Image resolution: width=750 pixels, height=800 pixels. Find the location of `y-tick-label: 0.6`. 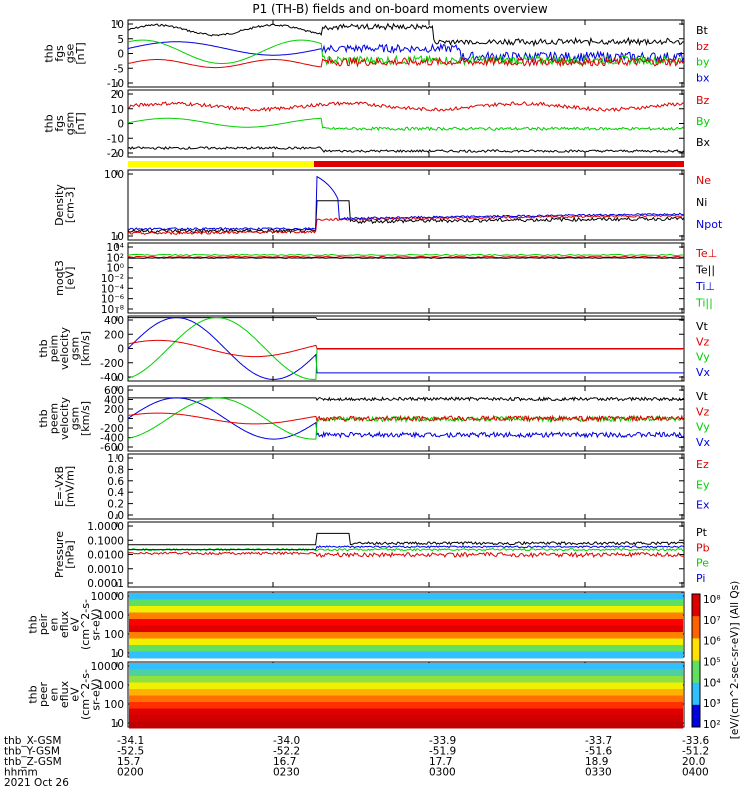

y-tick-label: 0.6 is located at coordinates (115, 482).